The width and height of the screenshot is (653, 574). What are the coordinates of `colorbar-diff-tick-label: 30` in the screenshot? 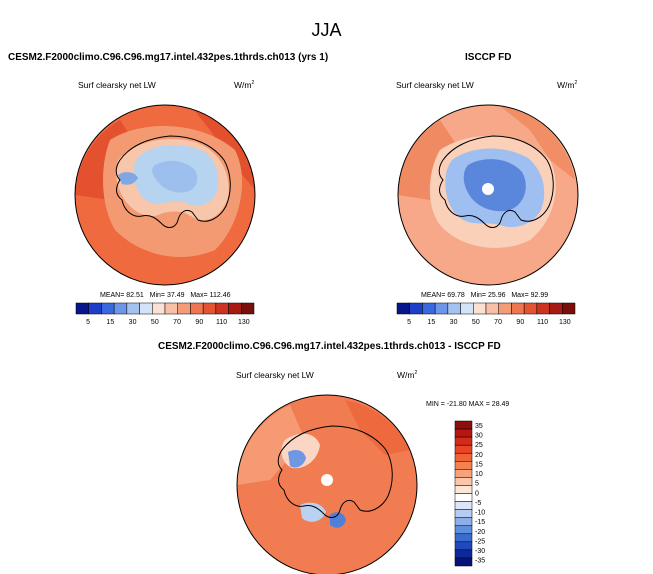 It's located at (479, 436).